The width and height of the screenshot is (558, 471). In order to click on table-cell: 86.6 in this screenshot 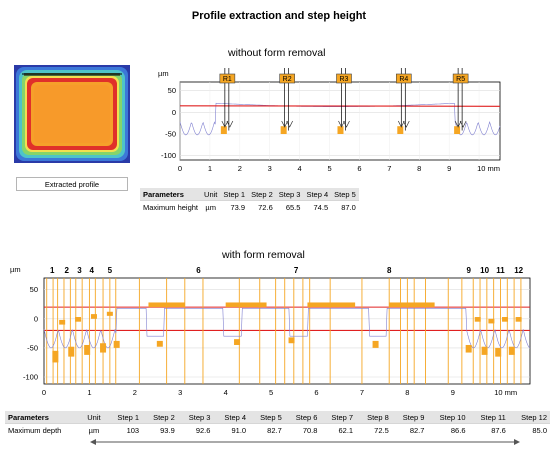, I will do `click(448, 429)`.